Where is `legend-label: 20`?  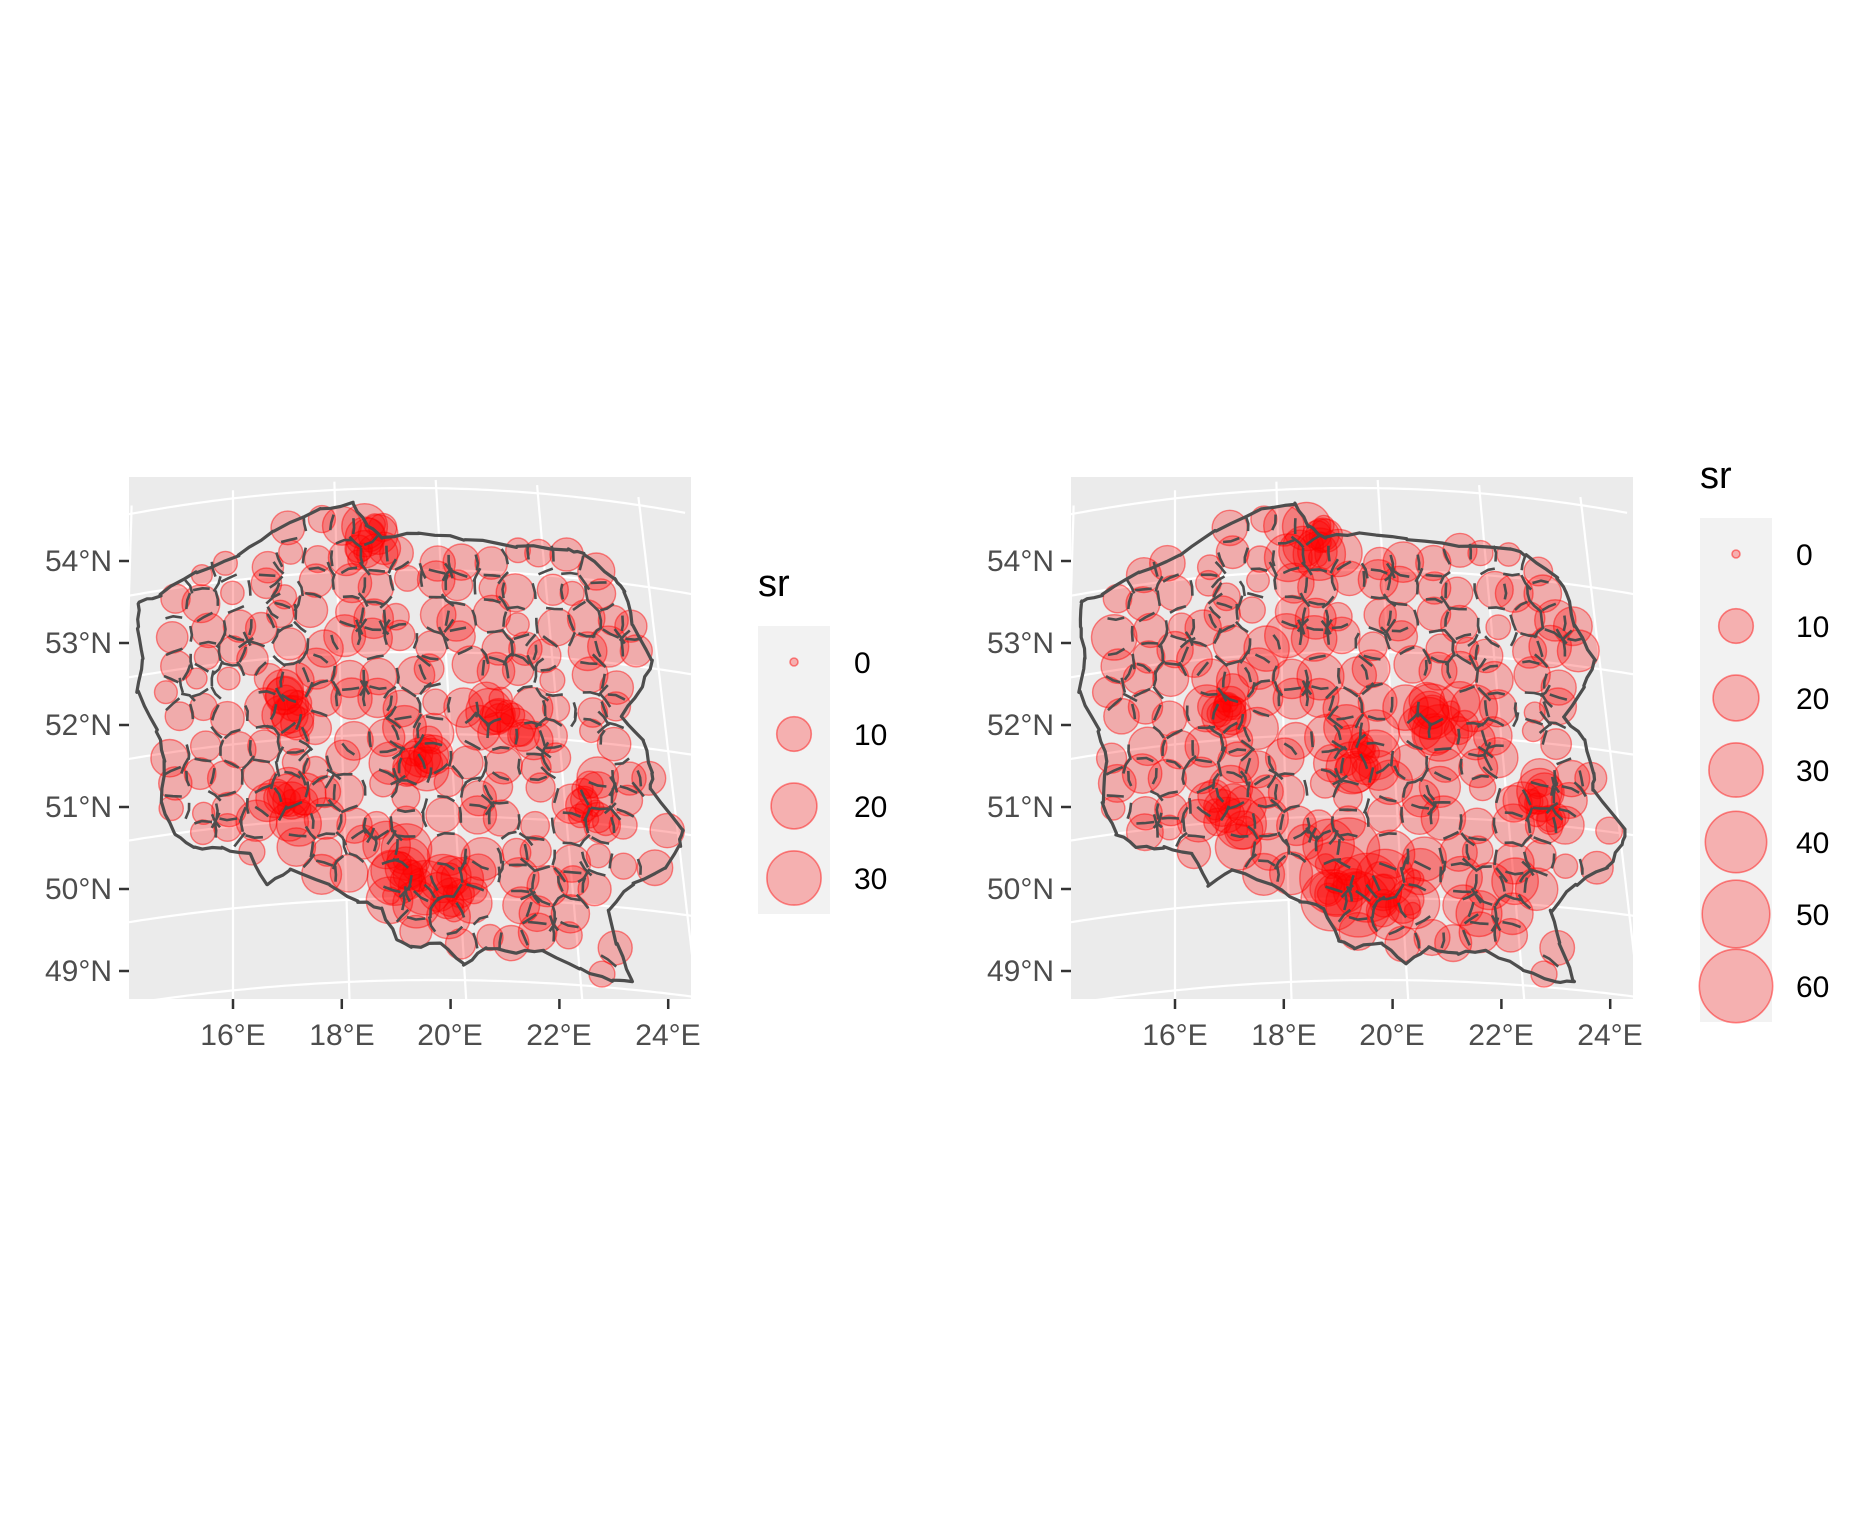
legend-label: 20 is located at coordinates (870, 807).